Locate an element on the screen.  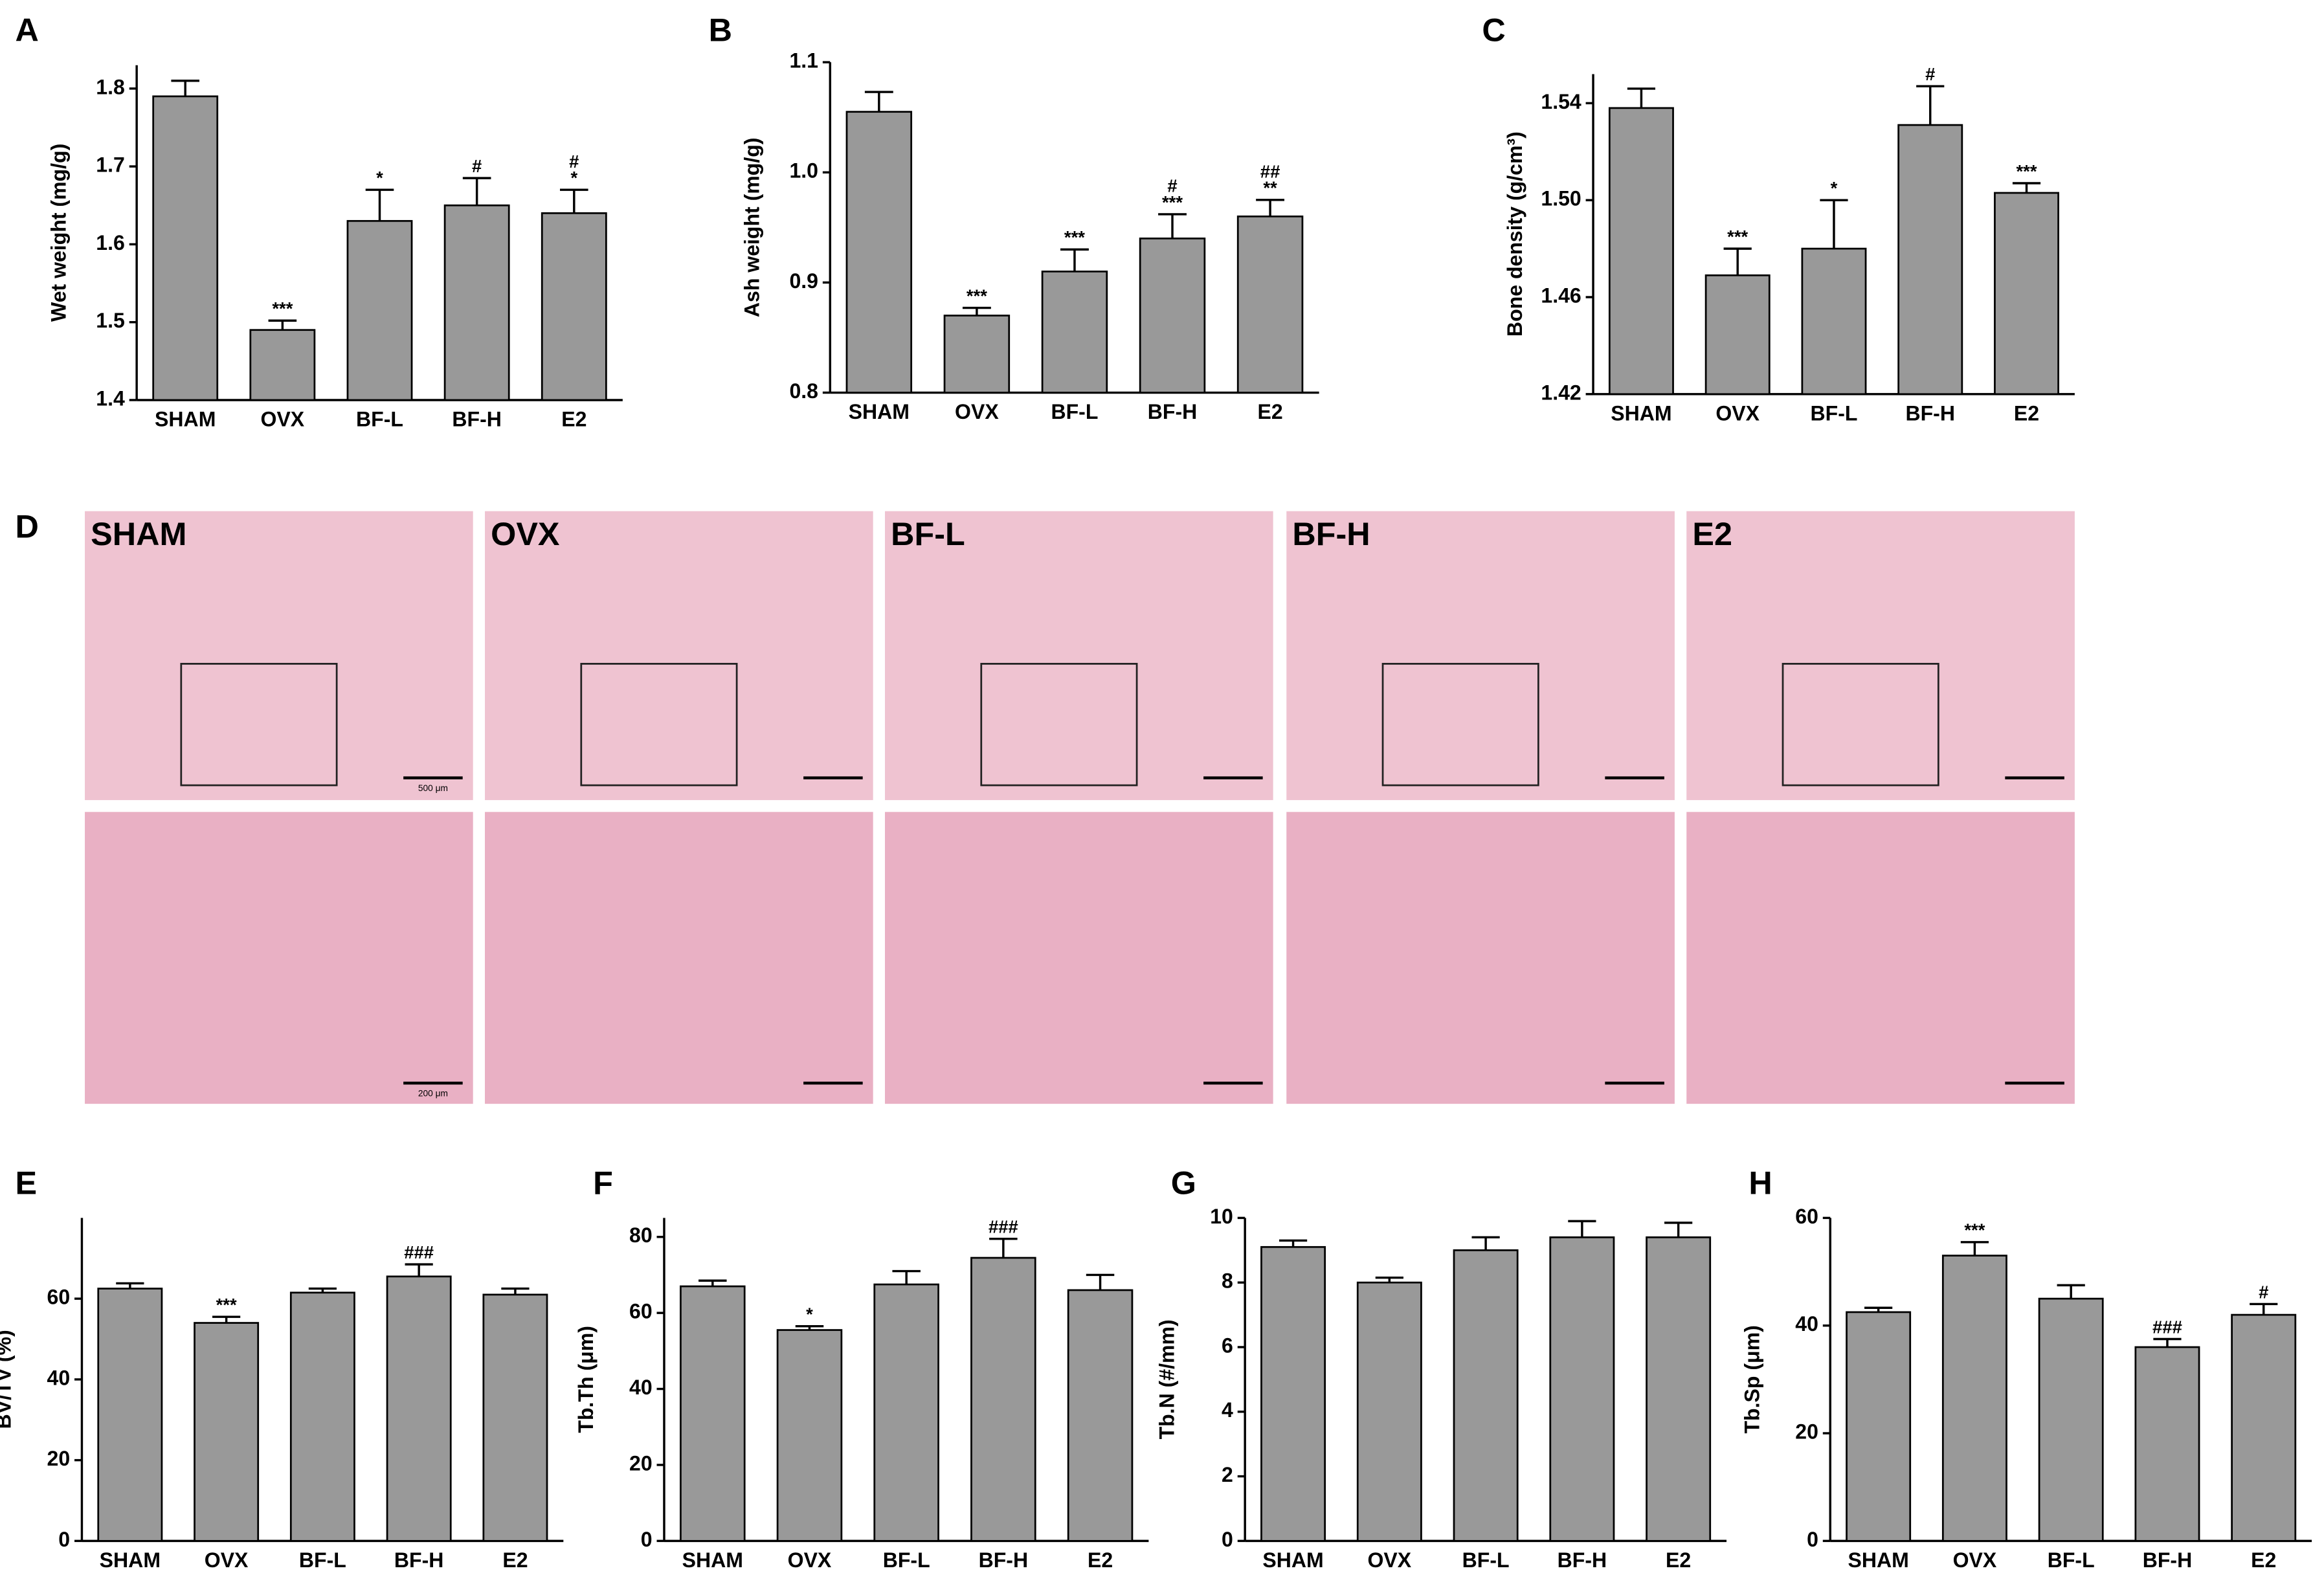
panel-label: G is located at coordinates (1183, 1182).